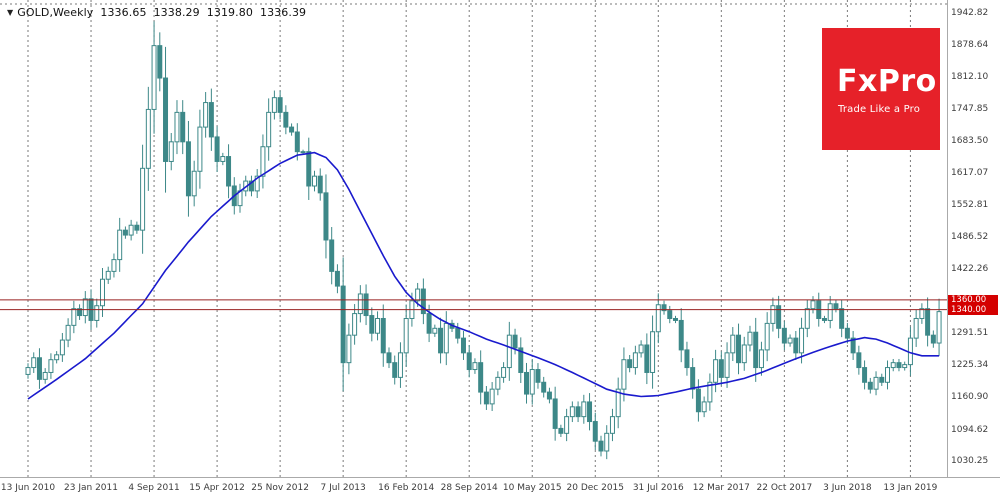  Describe the element at coordinates (721, 488) in the screenshot. I see `x-axis-label: 12 Mar 2017` at that location.